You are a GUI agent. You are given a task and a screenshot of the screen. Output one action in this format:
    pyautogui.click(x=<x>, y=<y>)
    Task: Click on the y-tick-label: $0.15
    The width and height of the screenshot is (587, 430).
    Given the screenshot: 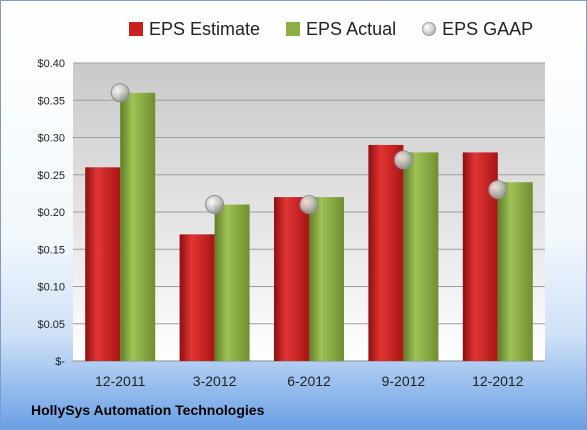 What is the action you would take?
    pyautogui.click(x=51, y=250)
    